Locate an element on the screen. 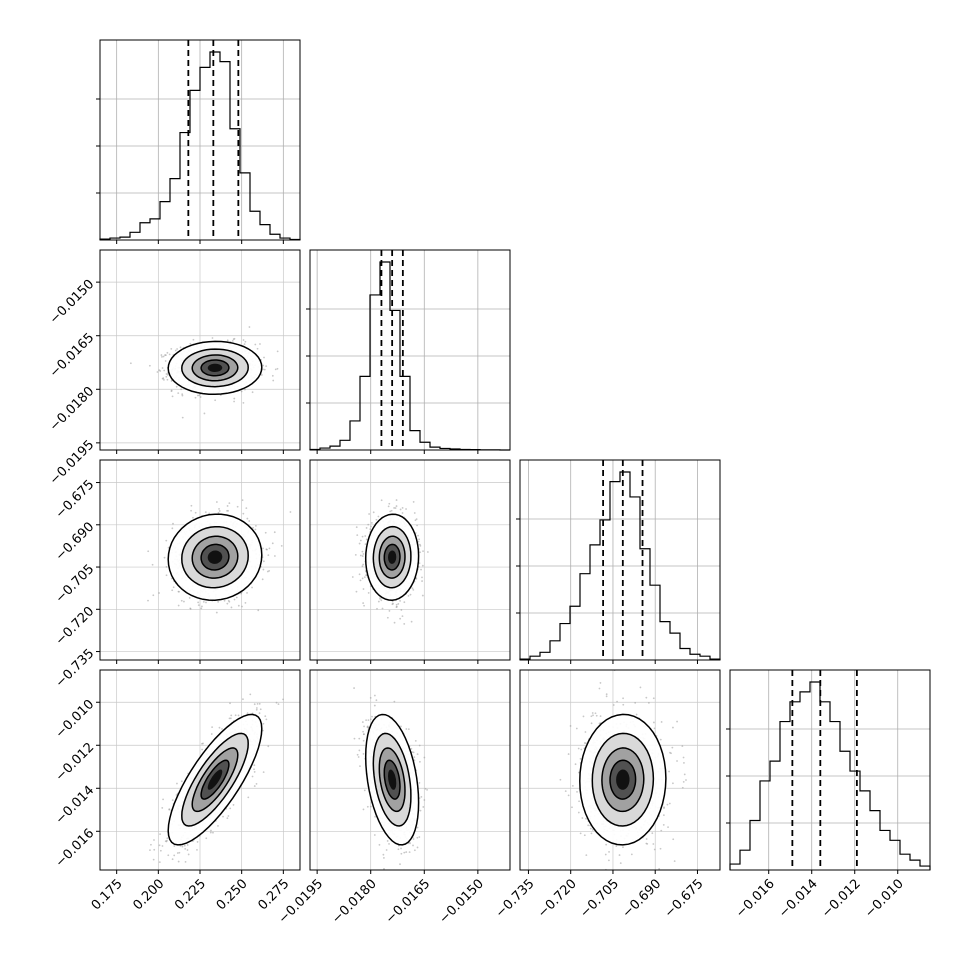 The height and width of the screenshot is (970, 970). y-tick-label: −0.705 is located at coordinates (75, 584).